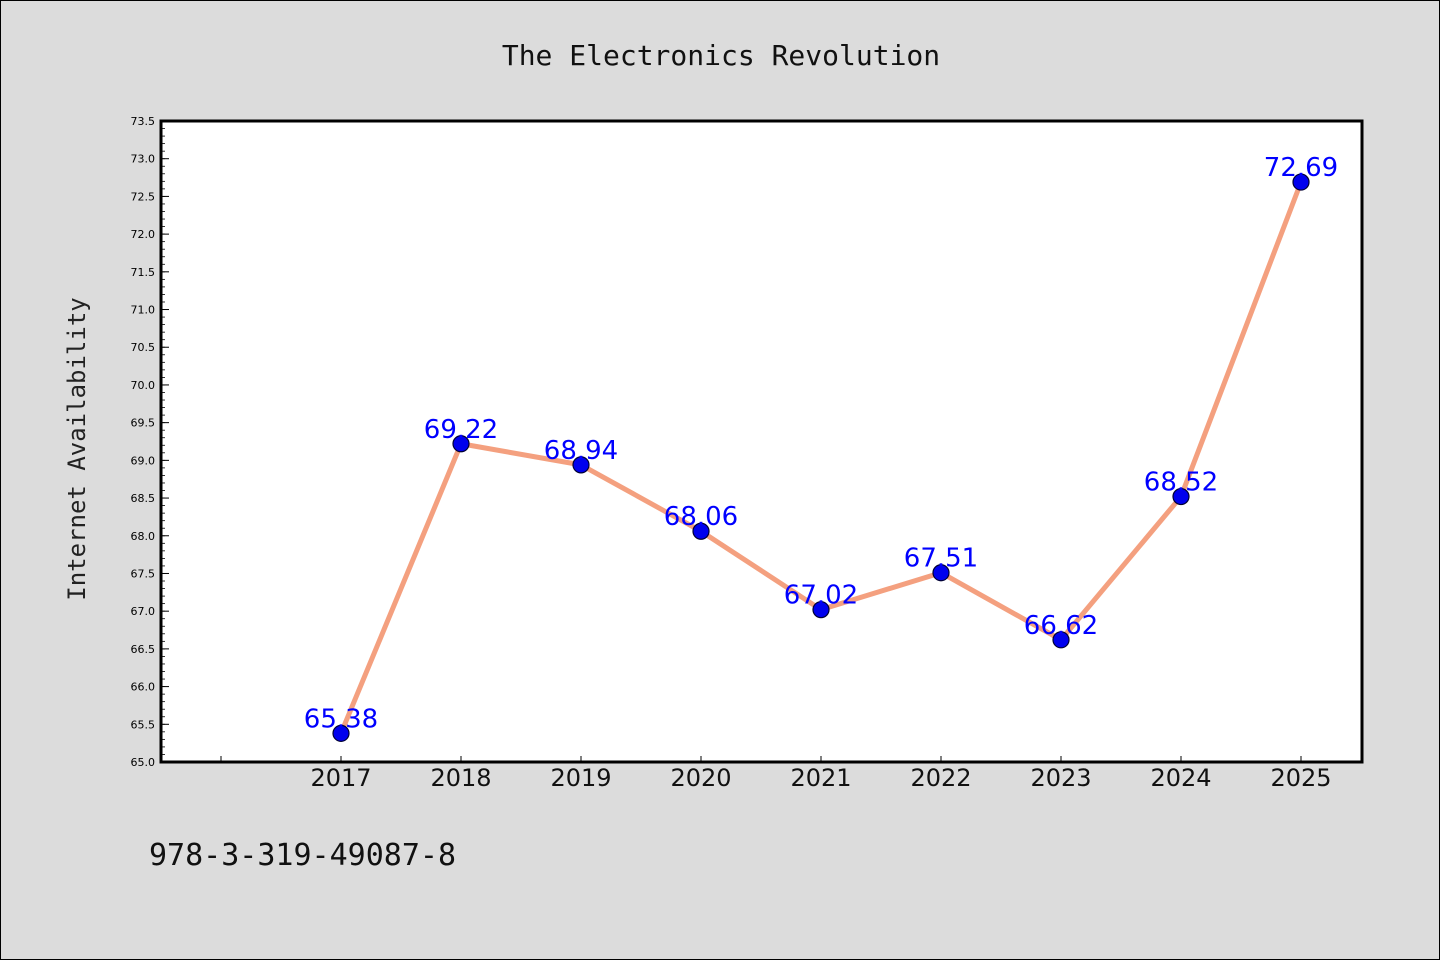 This screenshot has width=1440, height=960. Describe the element at coordinates (143, 159) in the screenshot. I see `y-tick-label: 73.0` at that location.